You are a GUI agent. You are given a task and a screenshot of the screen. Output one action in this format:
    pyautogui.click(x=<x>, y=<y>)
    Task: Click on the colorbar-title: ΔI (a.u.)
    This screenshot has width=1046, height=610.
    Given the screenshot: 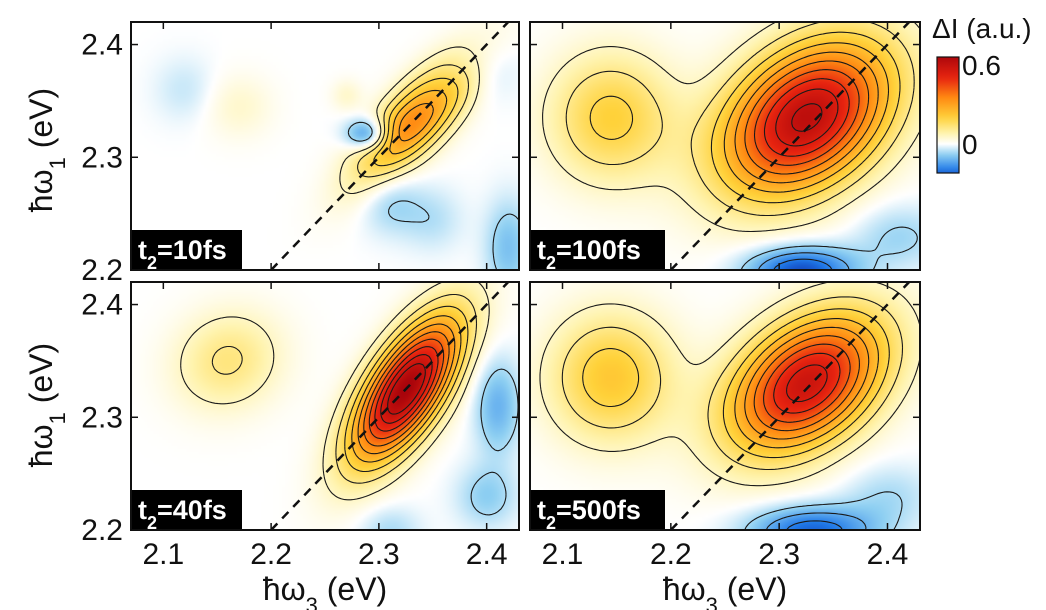 What is the action you would take?
    pyautogui.click(x=982, y=28)
    